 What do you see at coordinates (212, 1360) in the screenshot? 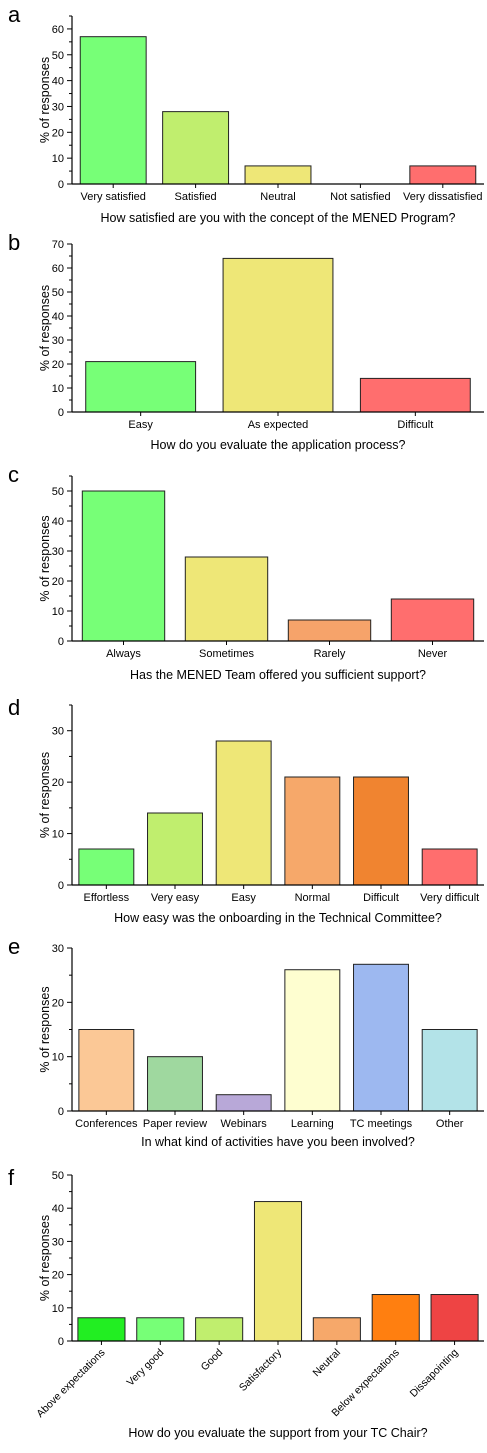
I see `x-tick-label: Good` at bounding box center [212, 1360].